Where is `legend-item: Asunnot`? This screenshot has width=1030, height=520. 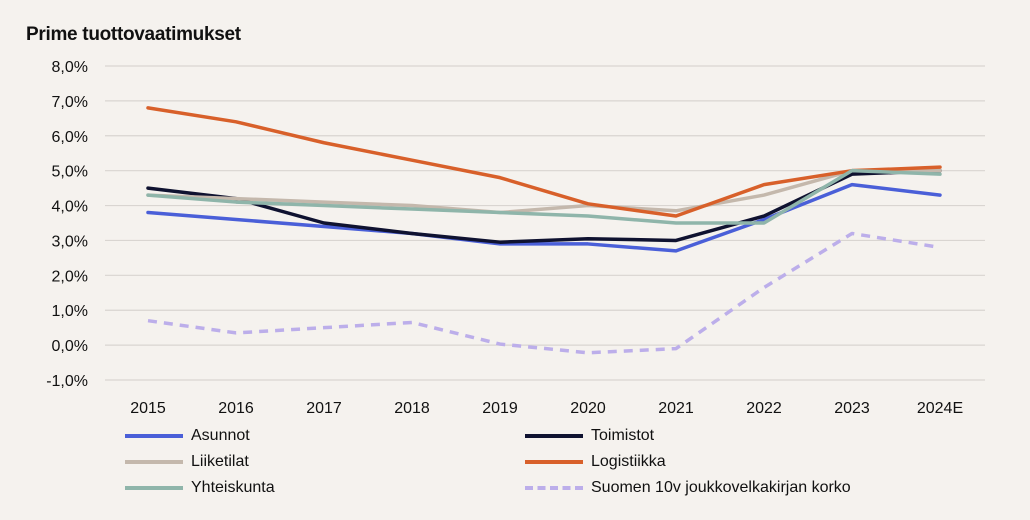
legend-item: Asunnot is located at coordinates (187, 436).